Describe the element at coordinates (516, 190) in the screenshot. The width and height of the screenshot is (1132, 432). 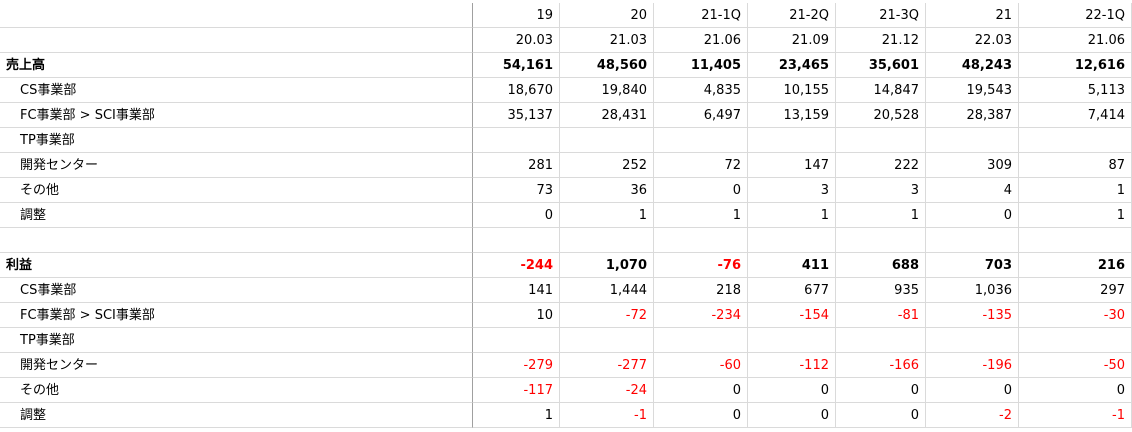
I see `value-cell: 73` at that location.